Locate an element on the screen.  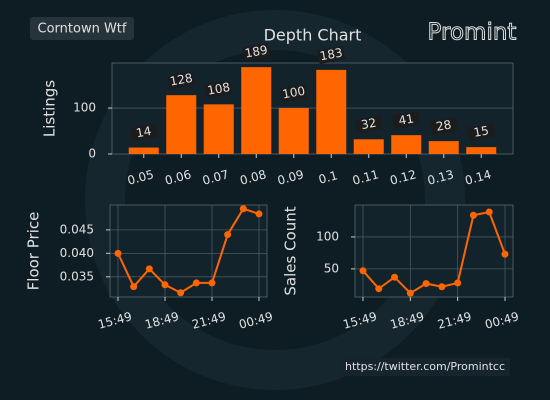
footer: https://twitter.com/Promintcc is located at coordinates (425, 366).